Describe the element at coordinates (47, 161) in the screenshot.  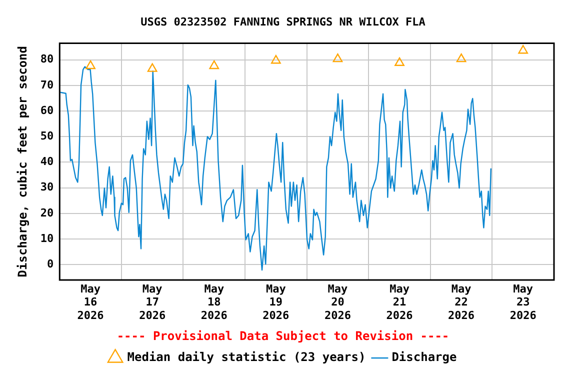
I see `y-tick-label: 40` at that location.